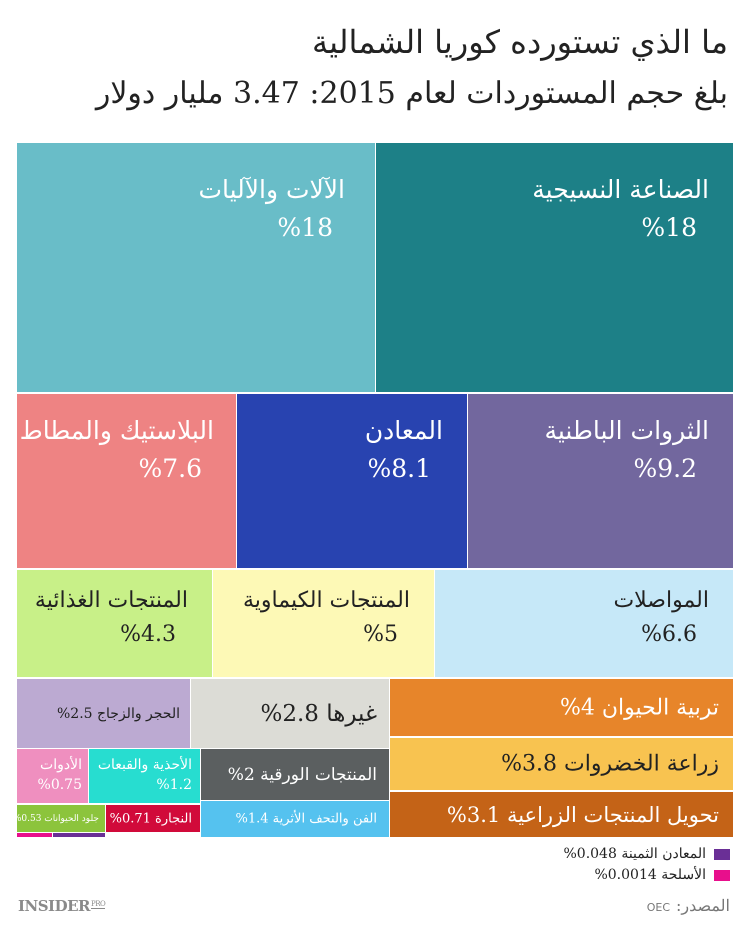  I want to click on cell-label: الفن والتحف الأثرية 1.4%, so click(306, 819).